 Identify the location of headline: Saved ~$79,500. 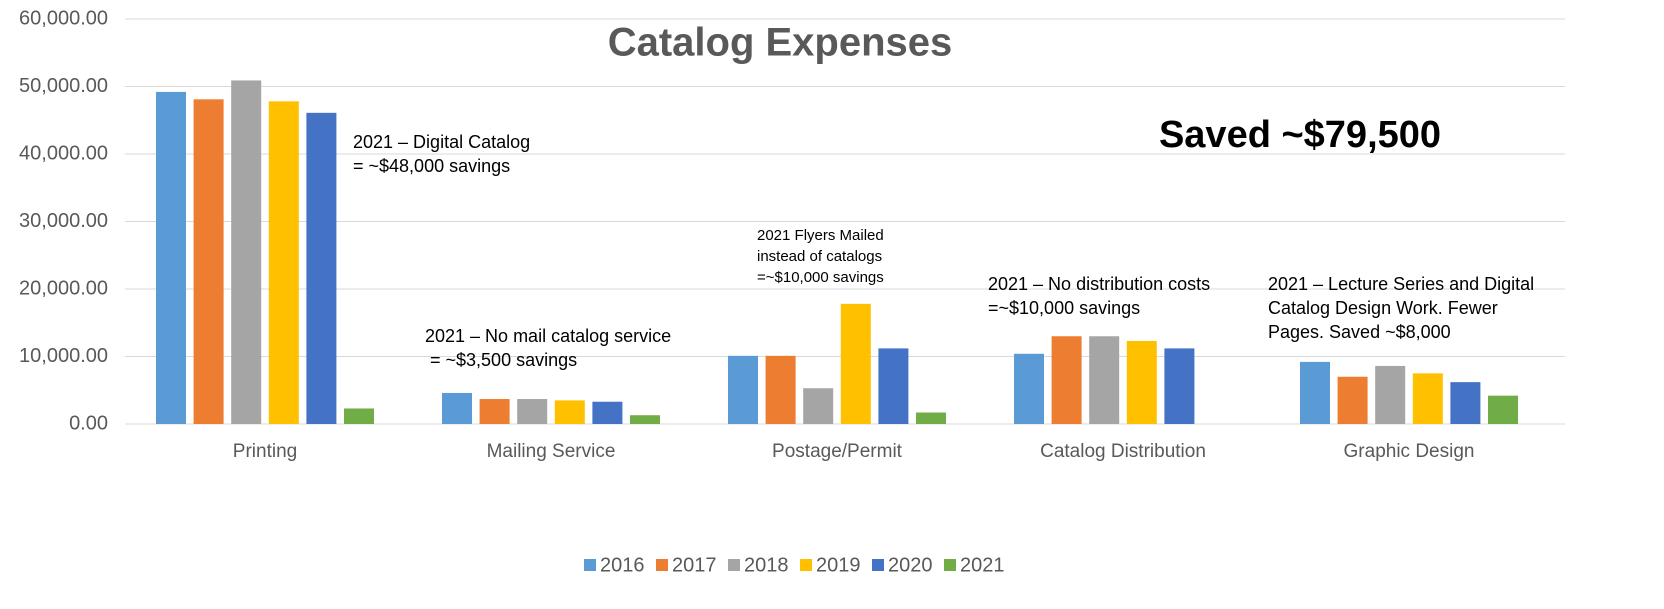
(1300, 135).